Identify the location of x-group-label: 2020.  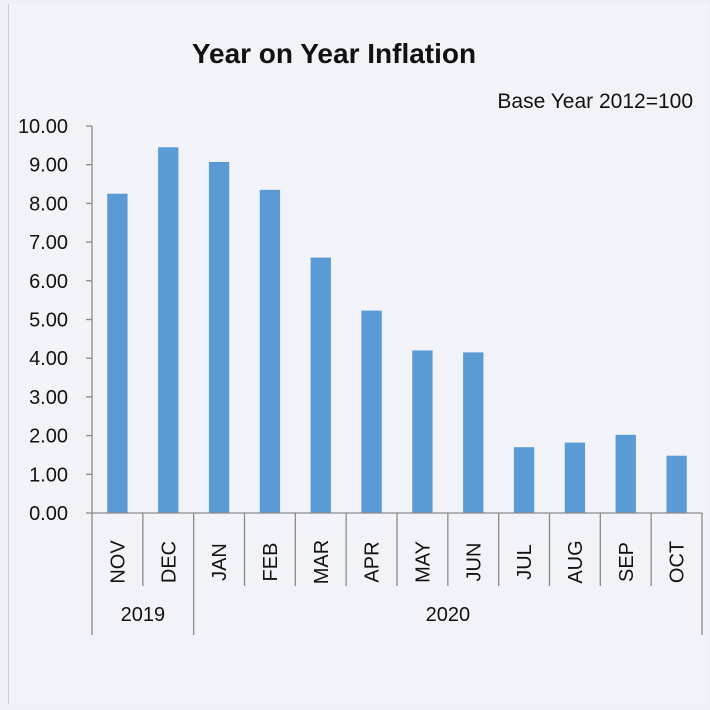
(448, 615).